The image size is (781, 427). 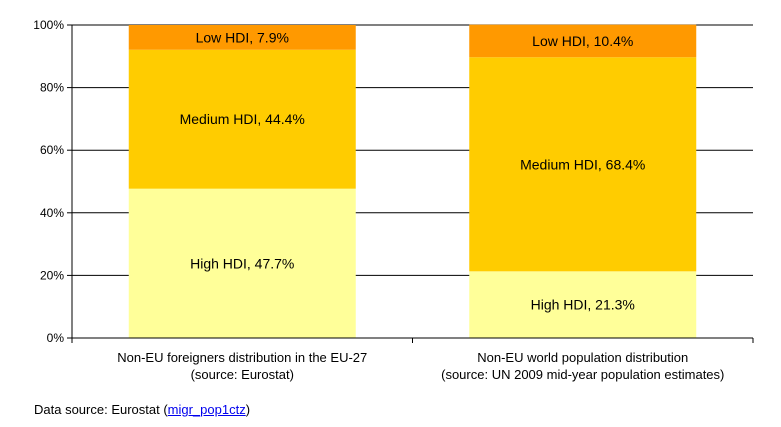 I want to click on data-label: High HDI, 21.3%, so click(x=583, y=305).